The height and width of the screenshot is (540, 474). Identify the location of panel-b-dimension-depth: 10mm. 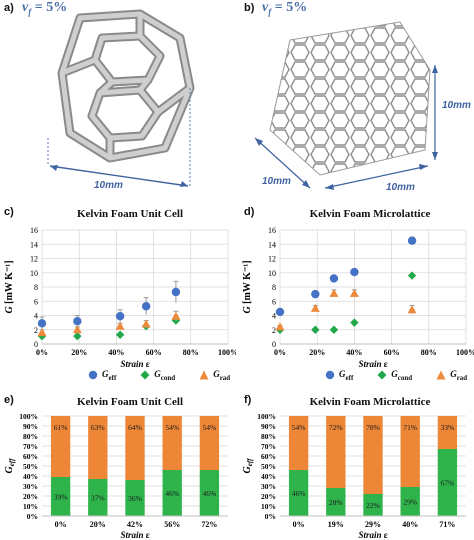
(276, 181).